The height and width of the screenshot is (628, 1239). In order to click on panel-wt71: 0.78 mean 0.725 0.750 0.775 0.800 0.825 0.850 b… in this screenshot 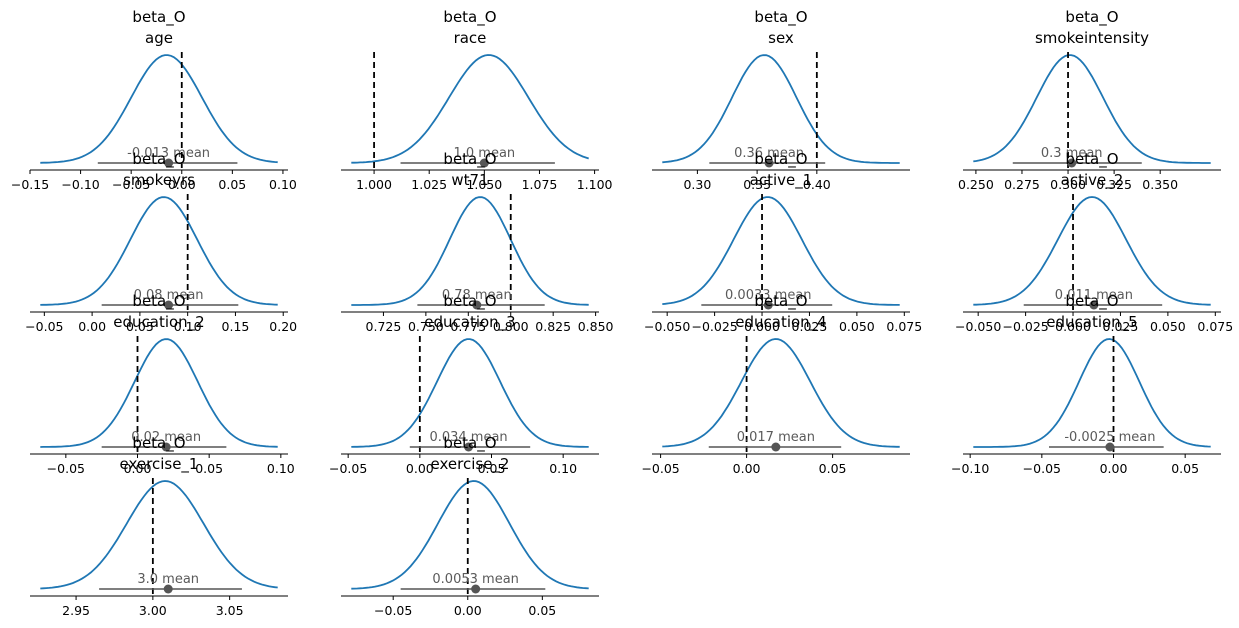, I will do `click(477, 242)`.